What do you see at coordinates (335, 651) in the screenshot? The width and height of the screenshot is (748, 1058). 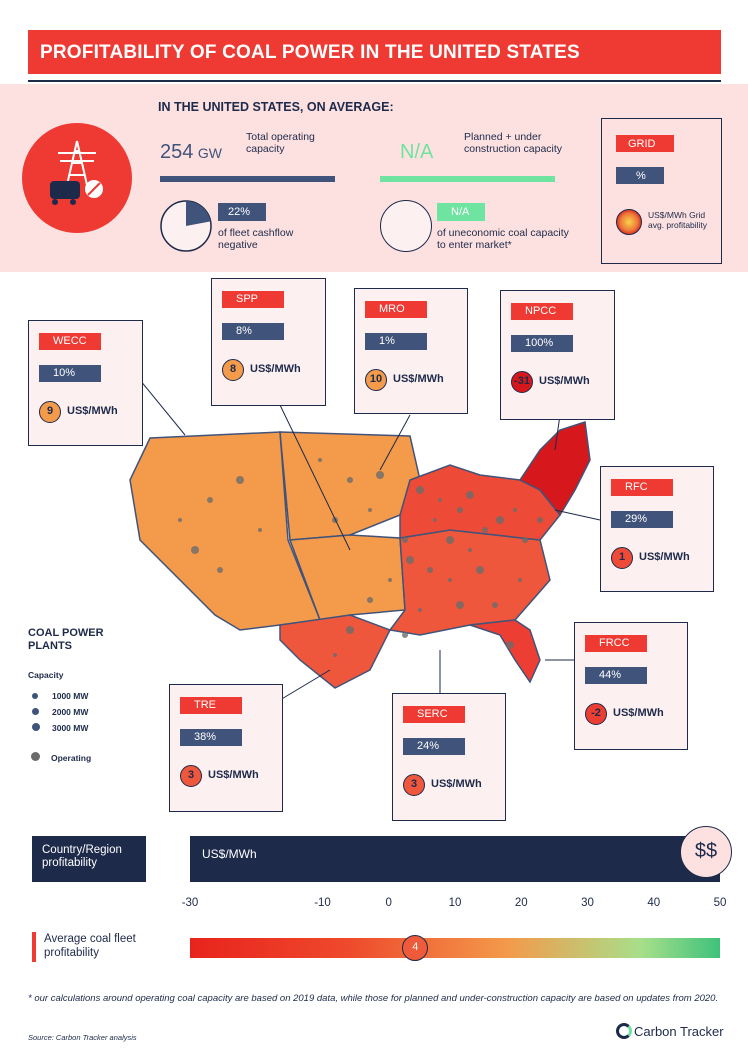 I see `map-region-tre` at bounding box center [335, 651].